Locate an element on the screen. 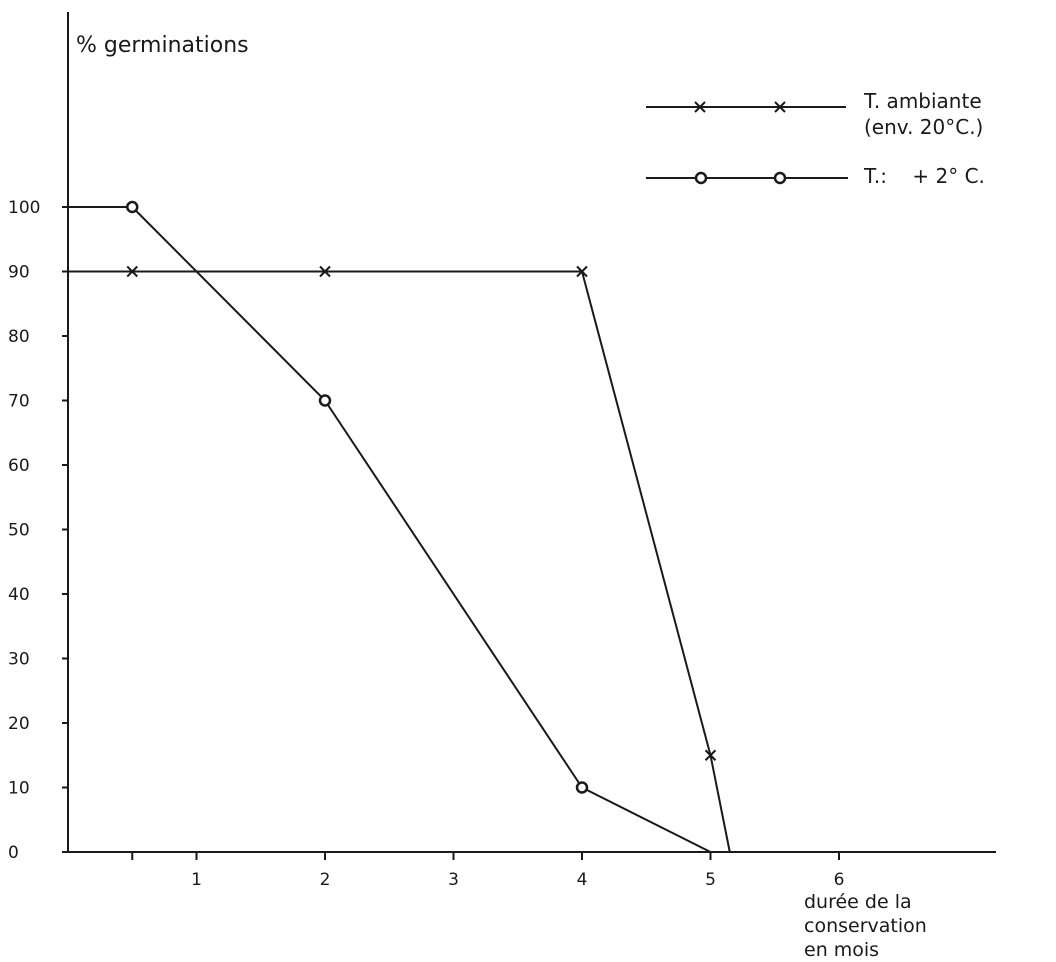 This screenshot has height=962, width=1056. x-axis-title-line-3: en mois is located at coordinates (841, 950).